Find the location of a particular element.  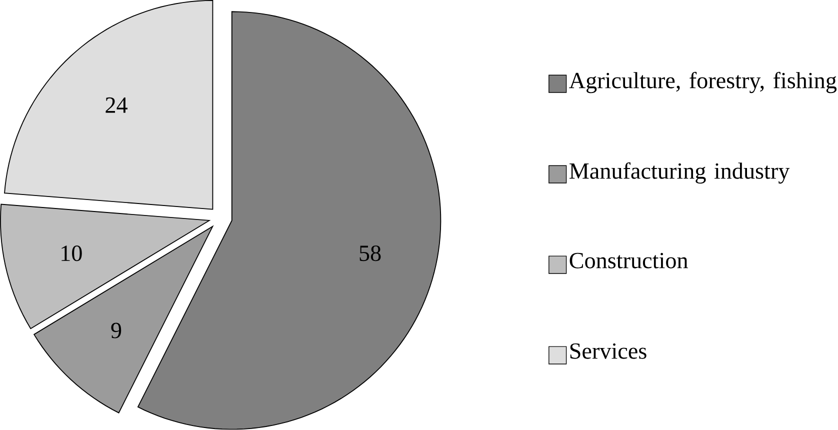

data-label: 58 is located at coordinates (370, 254).